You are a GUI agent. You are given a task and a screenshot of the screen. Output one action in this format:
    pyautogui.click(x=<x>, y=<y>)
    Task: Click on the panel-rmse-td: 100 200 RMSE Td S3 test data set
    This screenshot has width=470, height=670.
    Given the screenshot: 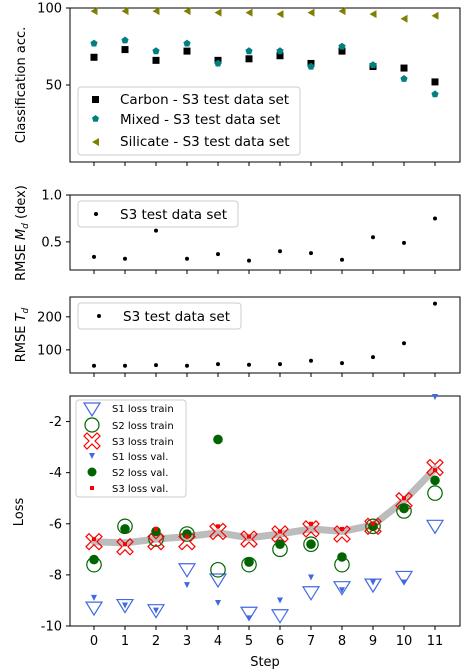 What is the action you would take?
    pyautogui.click(x=237, y=336)
    